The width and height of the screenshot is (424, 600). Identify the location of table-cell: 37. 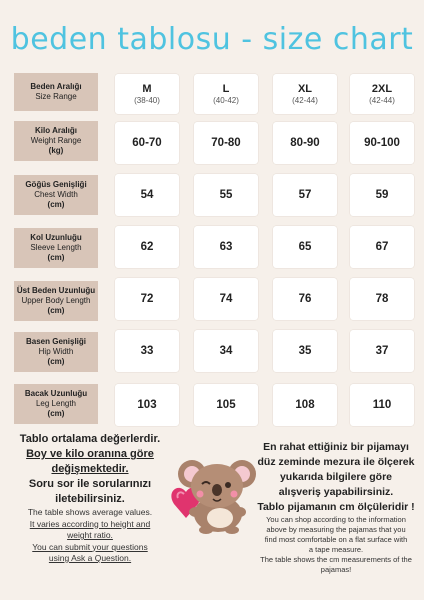
(382, 351).